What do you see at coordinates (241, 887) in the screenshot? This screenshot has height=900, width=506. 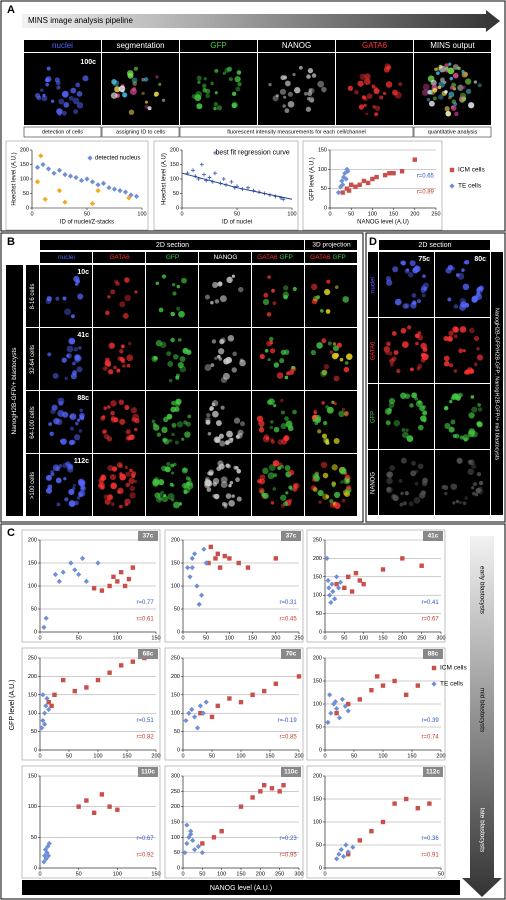 I see `x-label-bar` at bounding box center [241, 887].